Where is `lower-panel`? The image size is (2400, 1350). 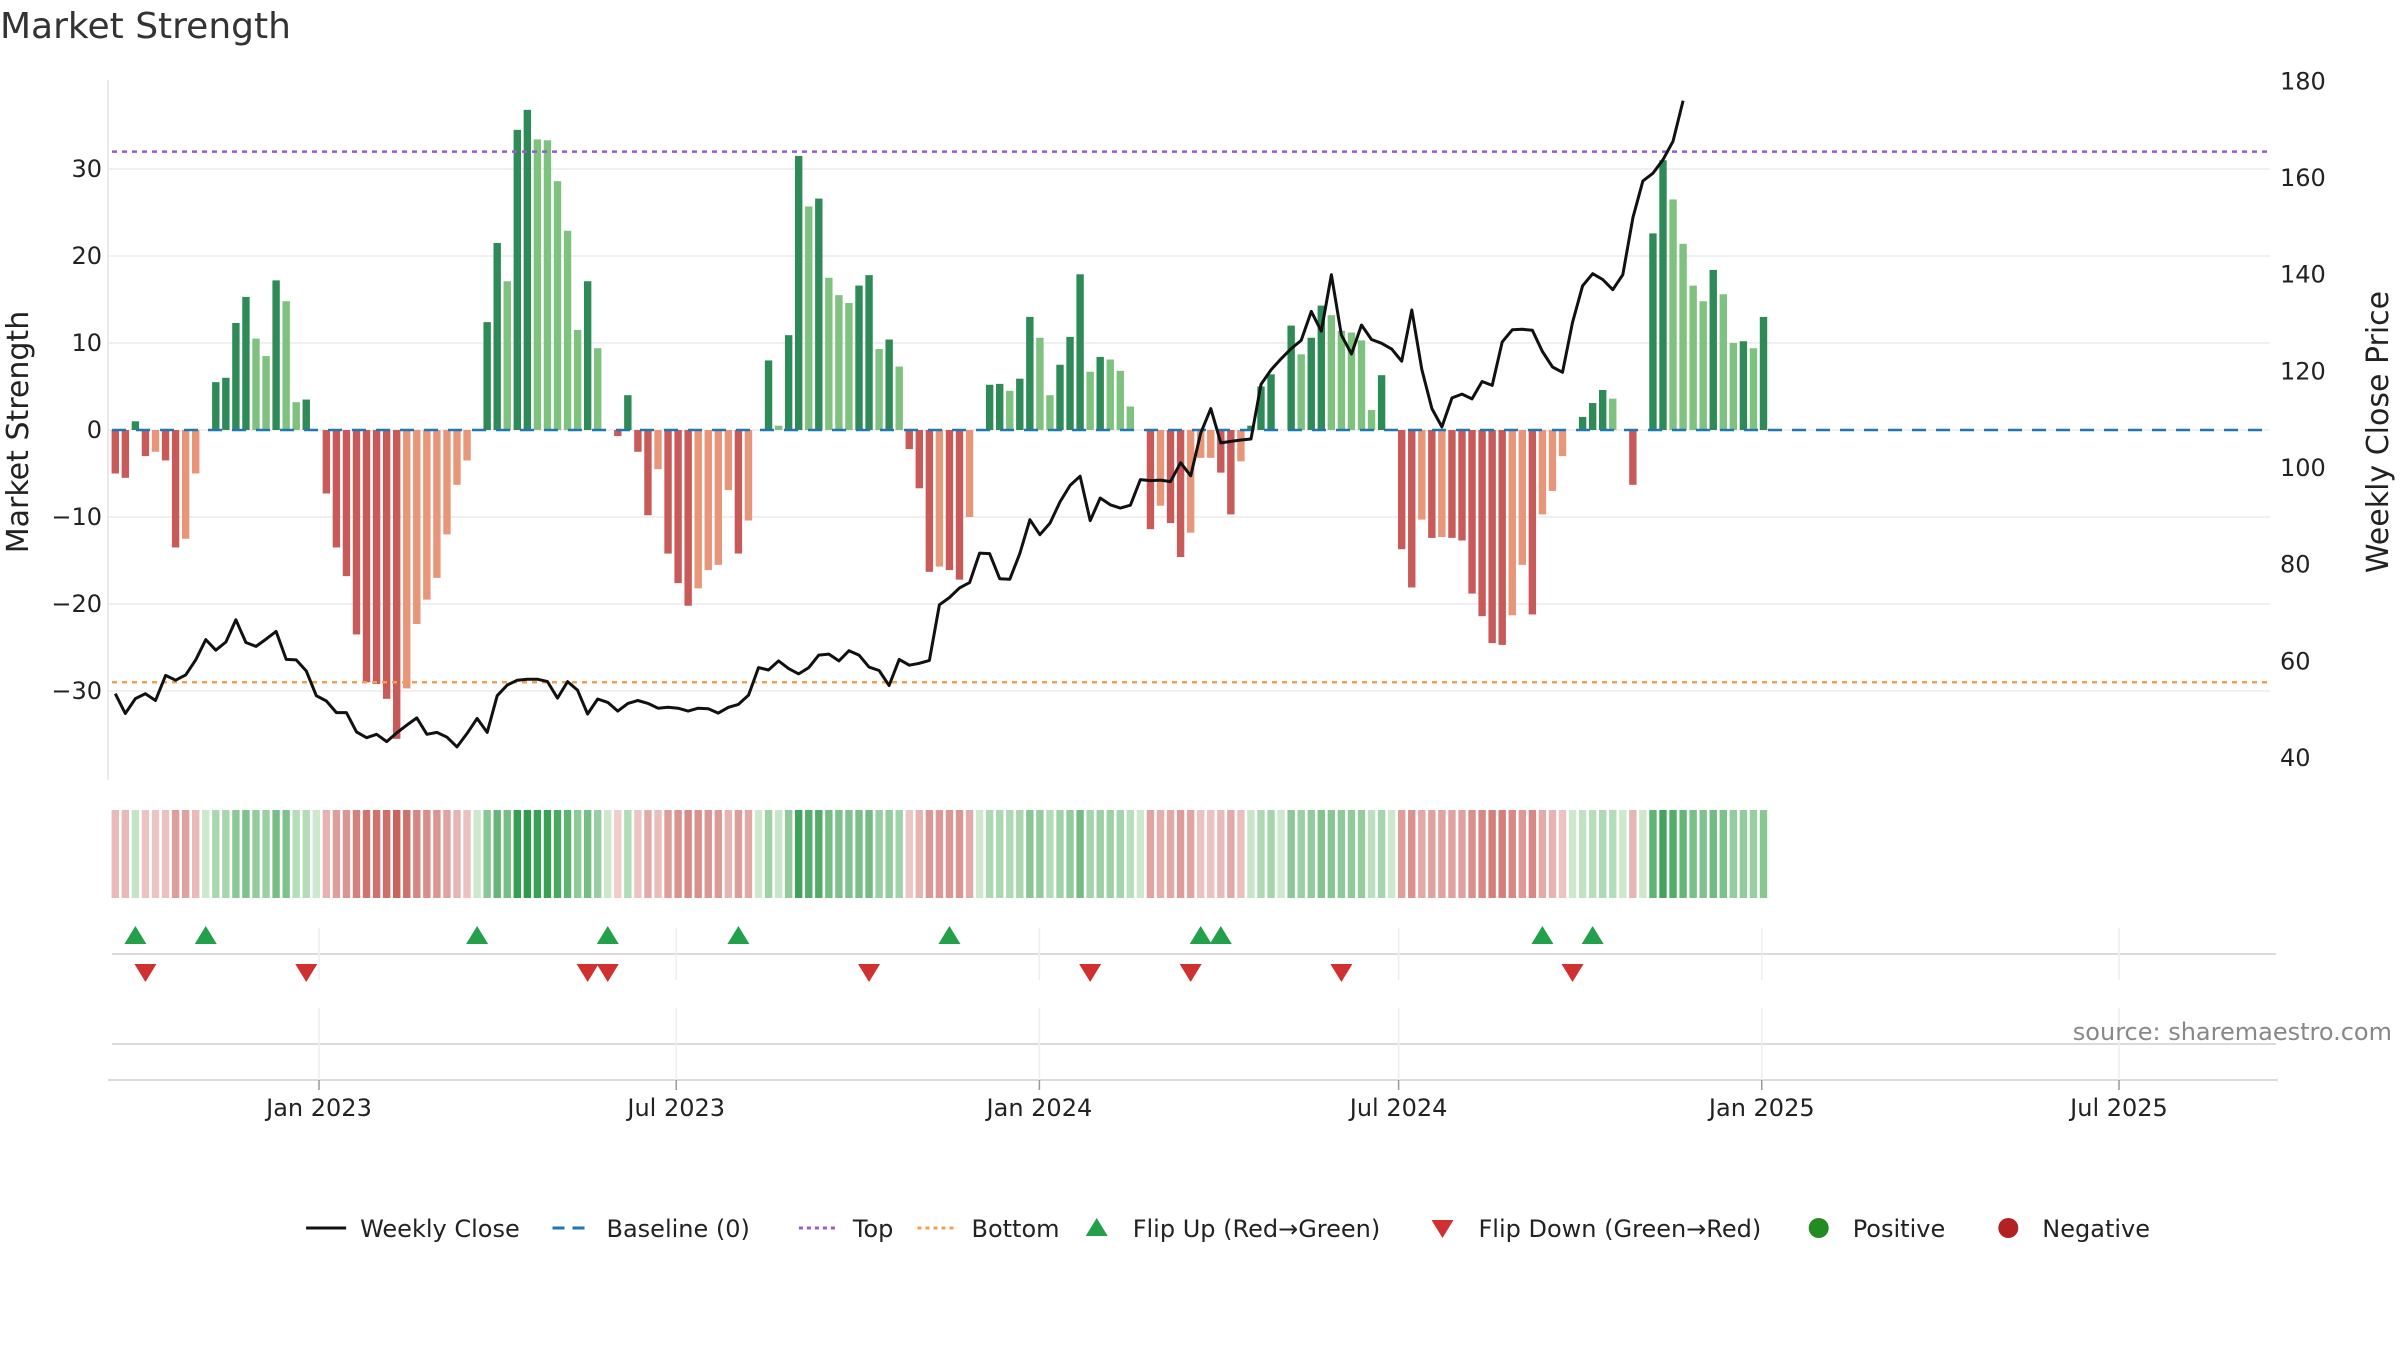
lower-panel is located at coordinates (1193, 1062).